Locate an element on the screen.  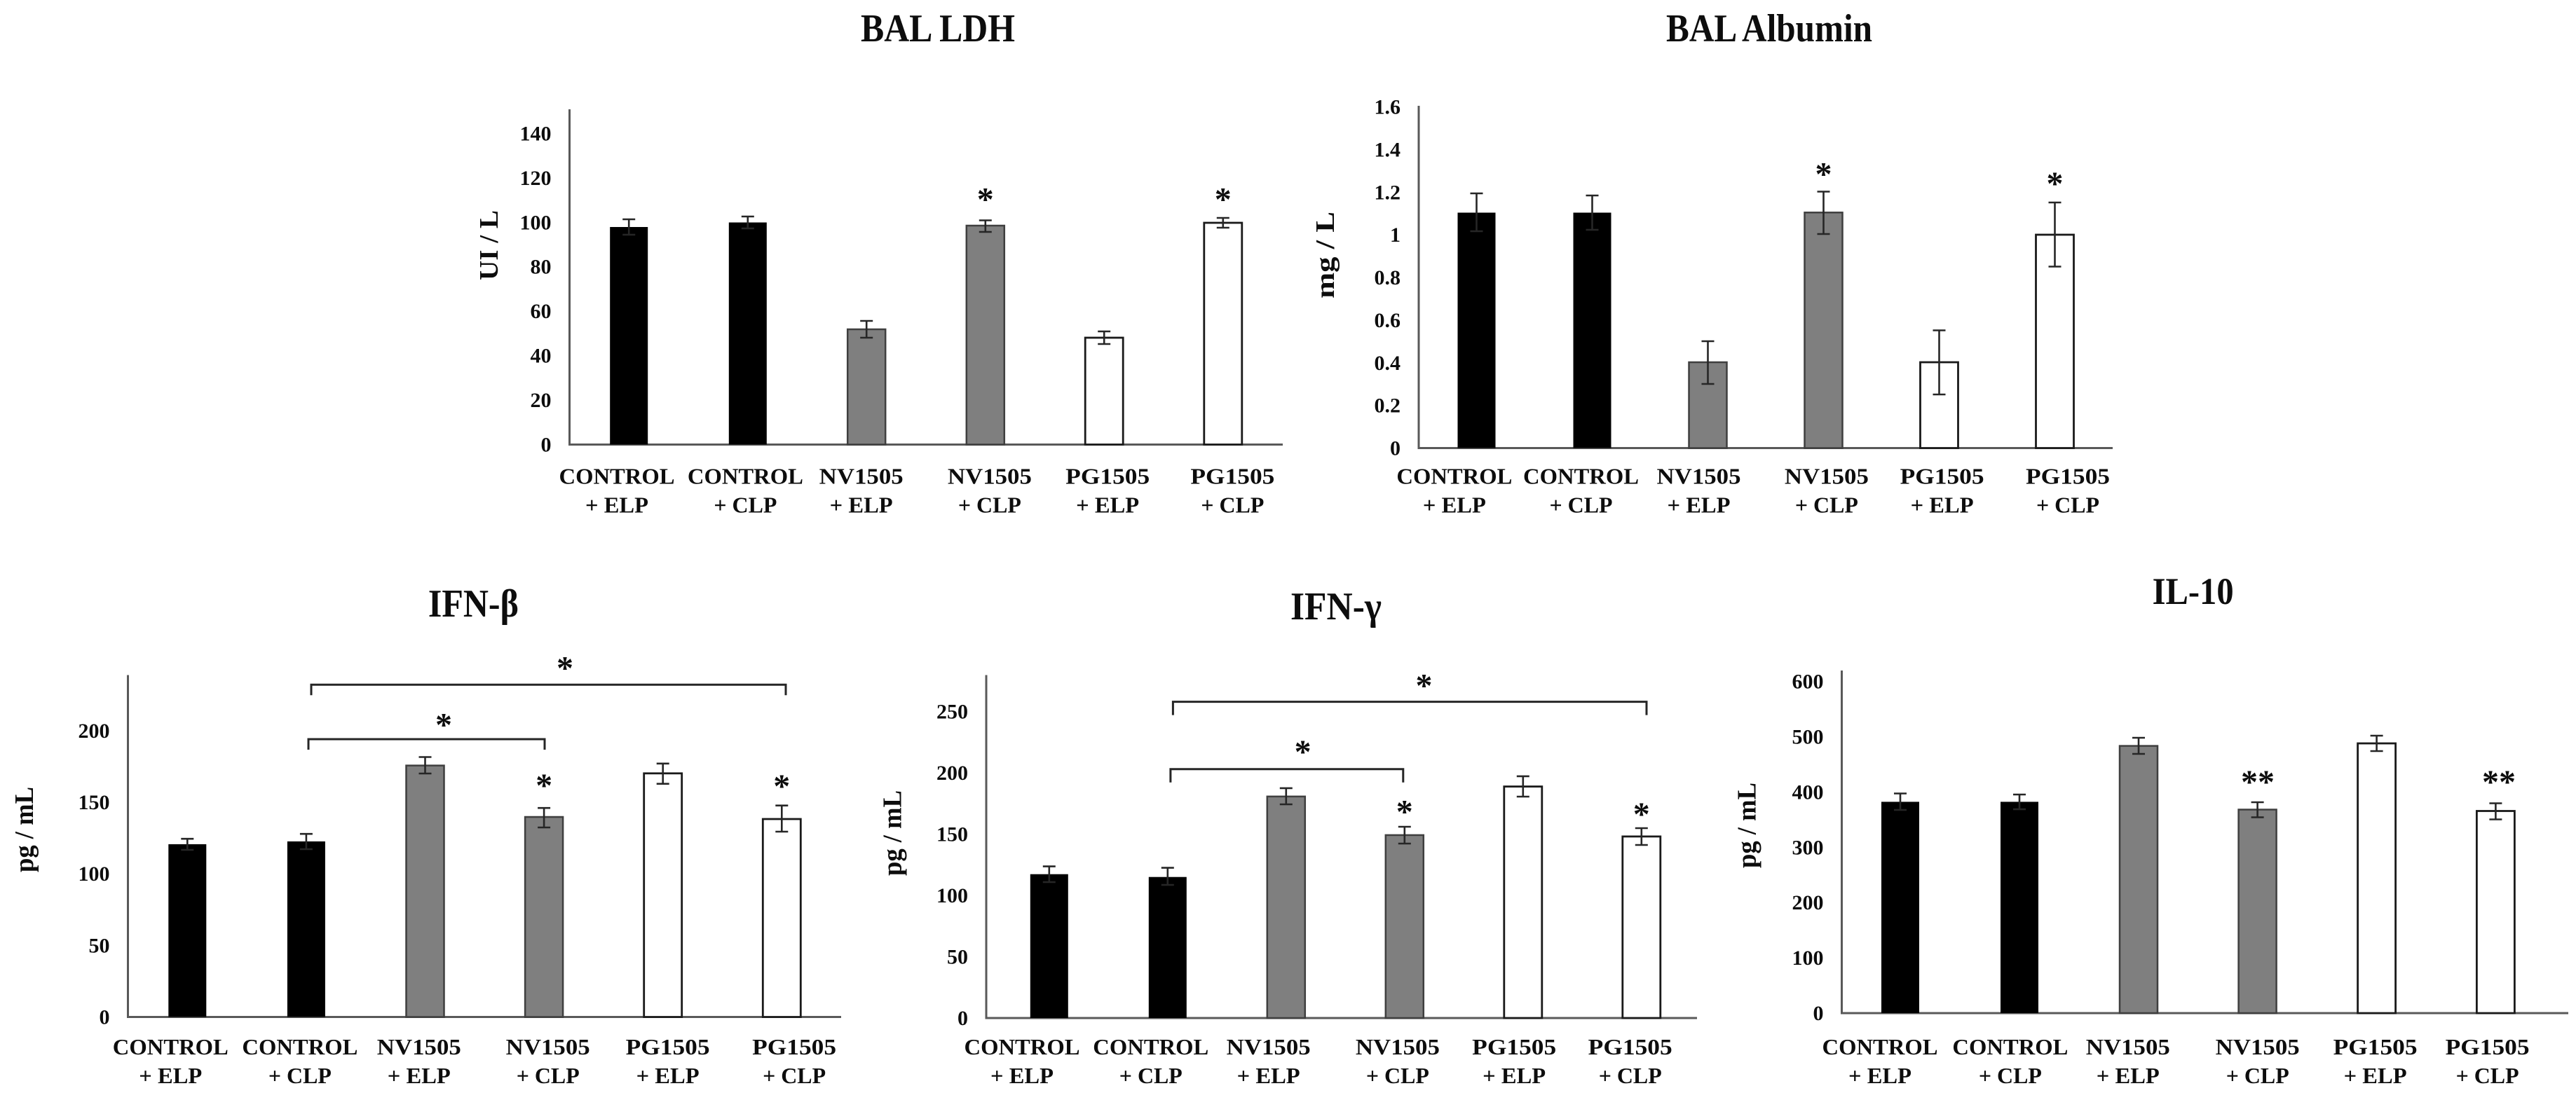
svg-text: 0.6 is located at coordinates (1388, 320).